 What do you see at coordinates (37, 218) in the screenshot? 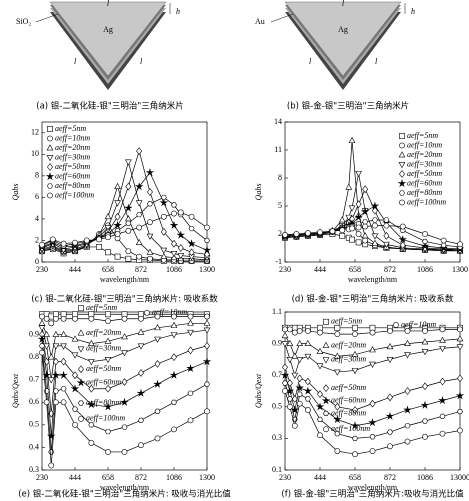
I see `y-tick-label: 4` at bounding box center [37, 218].